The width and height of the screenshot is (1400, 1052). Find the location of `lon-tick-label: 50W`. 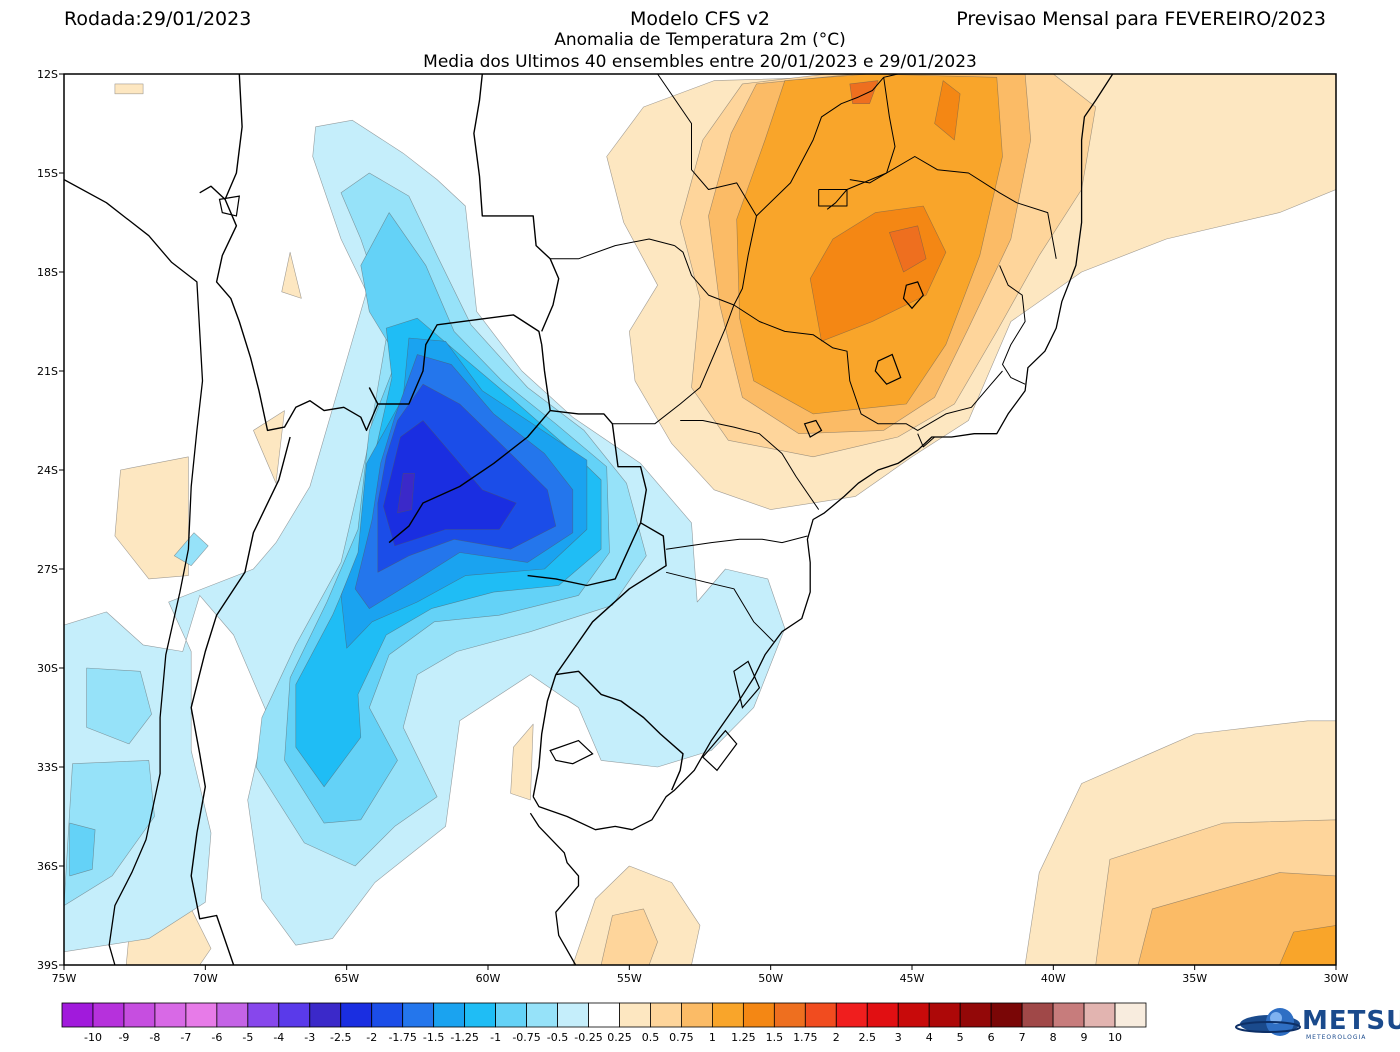

lon-tick-label: 50W is located at coordinates (770, 978).